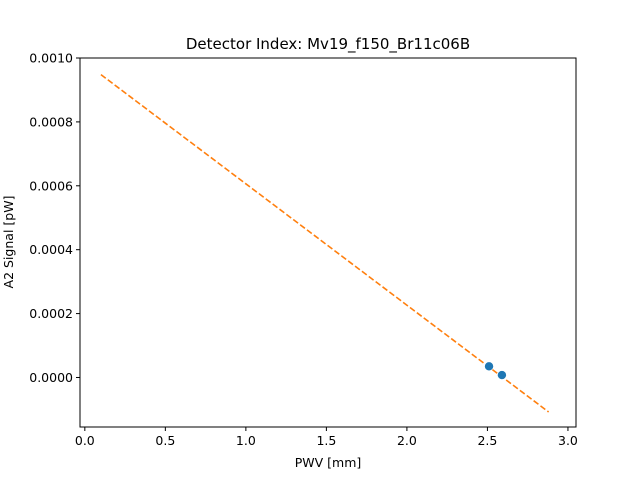 Image resolution: width=640 pixels, height=480 pixels. What do you see at coordinates (51, 58) in the screenshot?
I see `y-tick-label: 0.0010` at bounding box center [51, 58].